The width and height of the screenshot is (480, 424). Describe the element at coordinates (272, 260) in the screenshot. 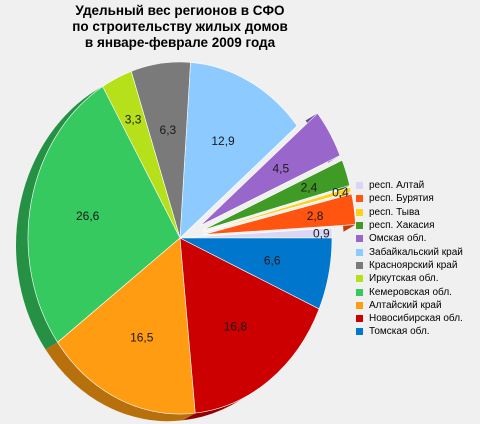

I see `pie-label-Томская обл.: 6,6` at that location.